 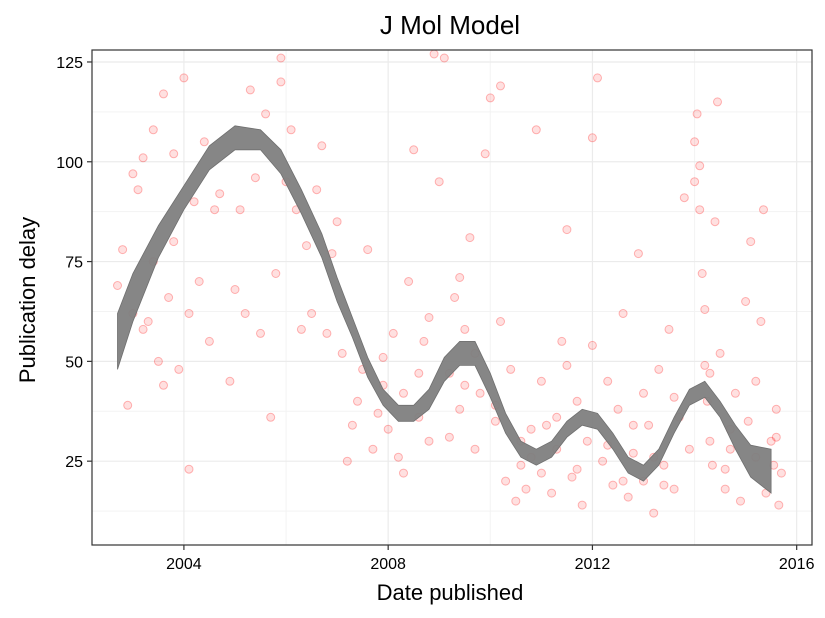 I want to click on chart-title: J Mol Model, so click(x=450, y=25).